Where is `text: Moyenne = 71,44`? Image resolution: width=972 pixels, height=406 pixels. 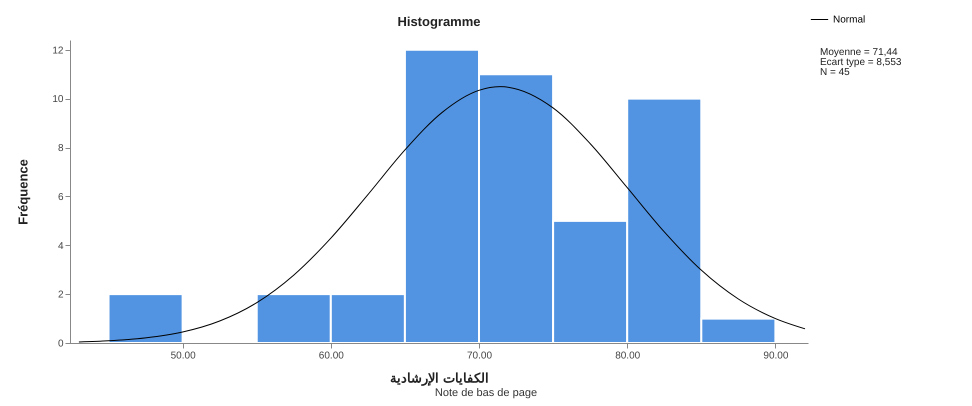
text: Moyenne = 71,44 is located at coordinates (859, 52).